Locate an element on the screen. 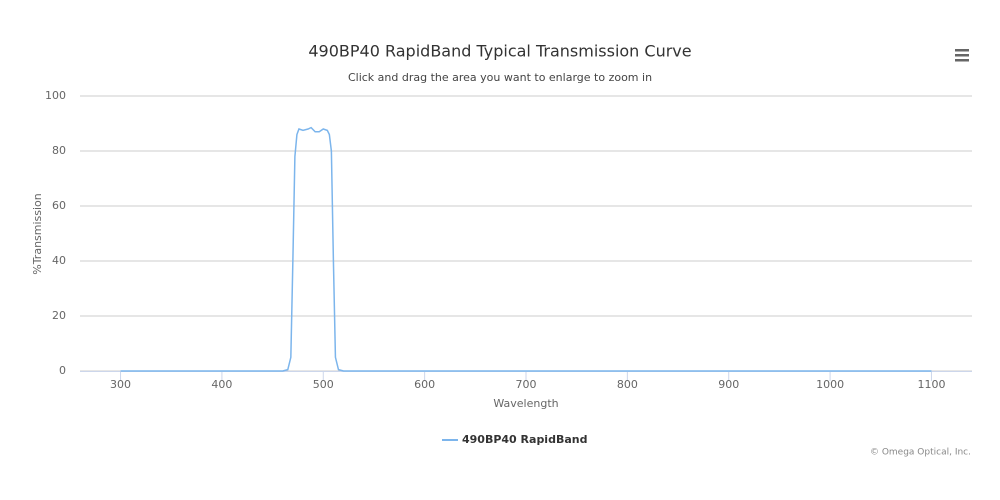 This screenshot has width=1000, height=500. x-tick-label: 700 is located at coordinates (526, 384).